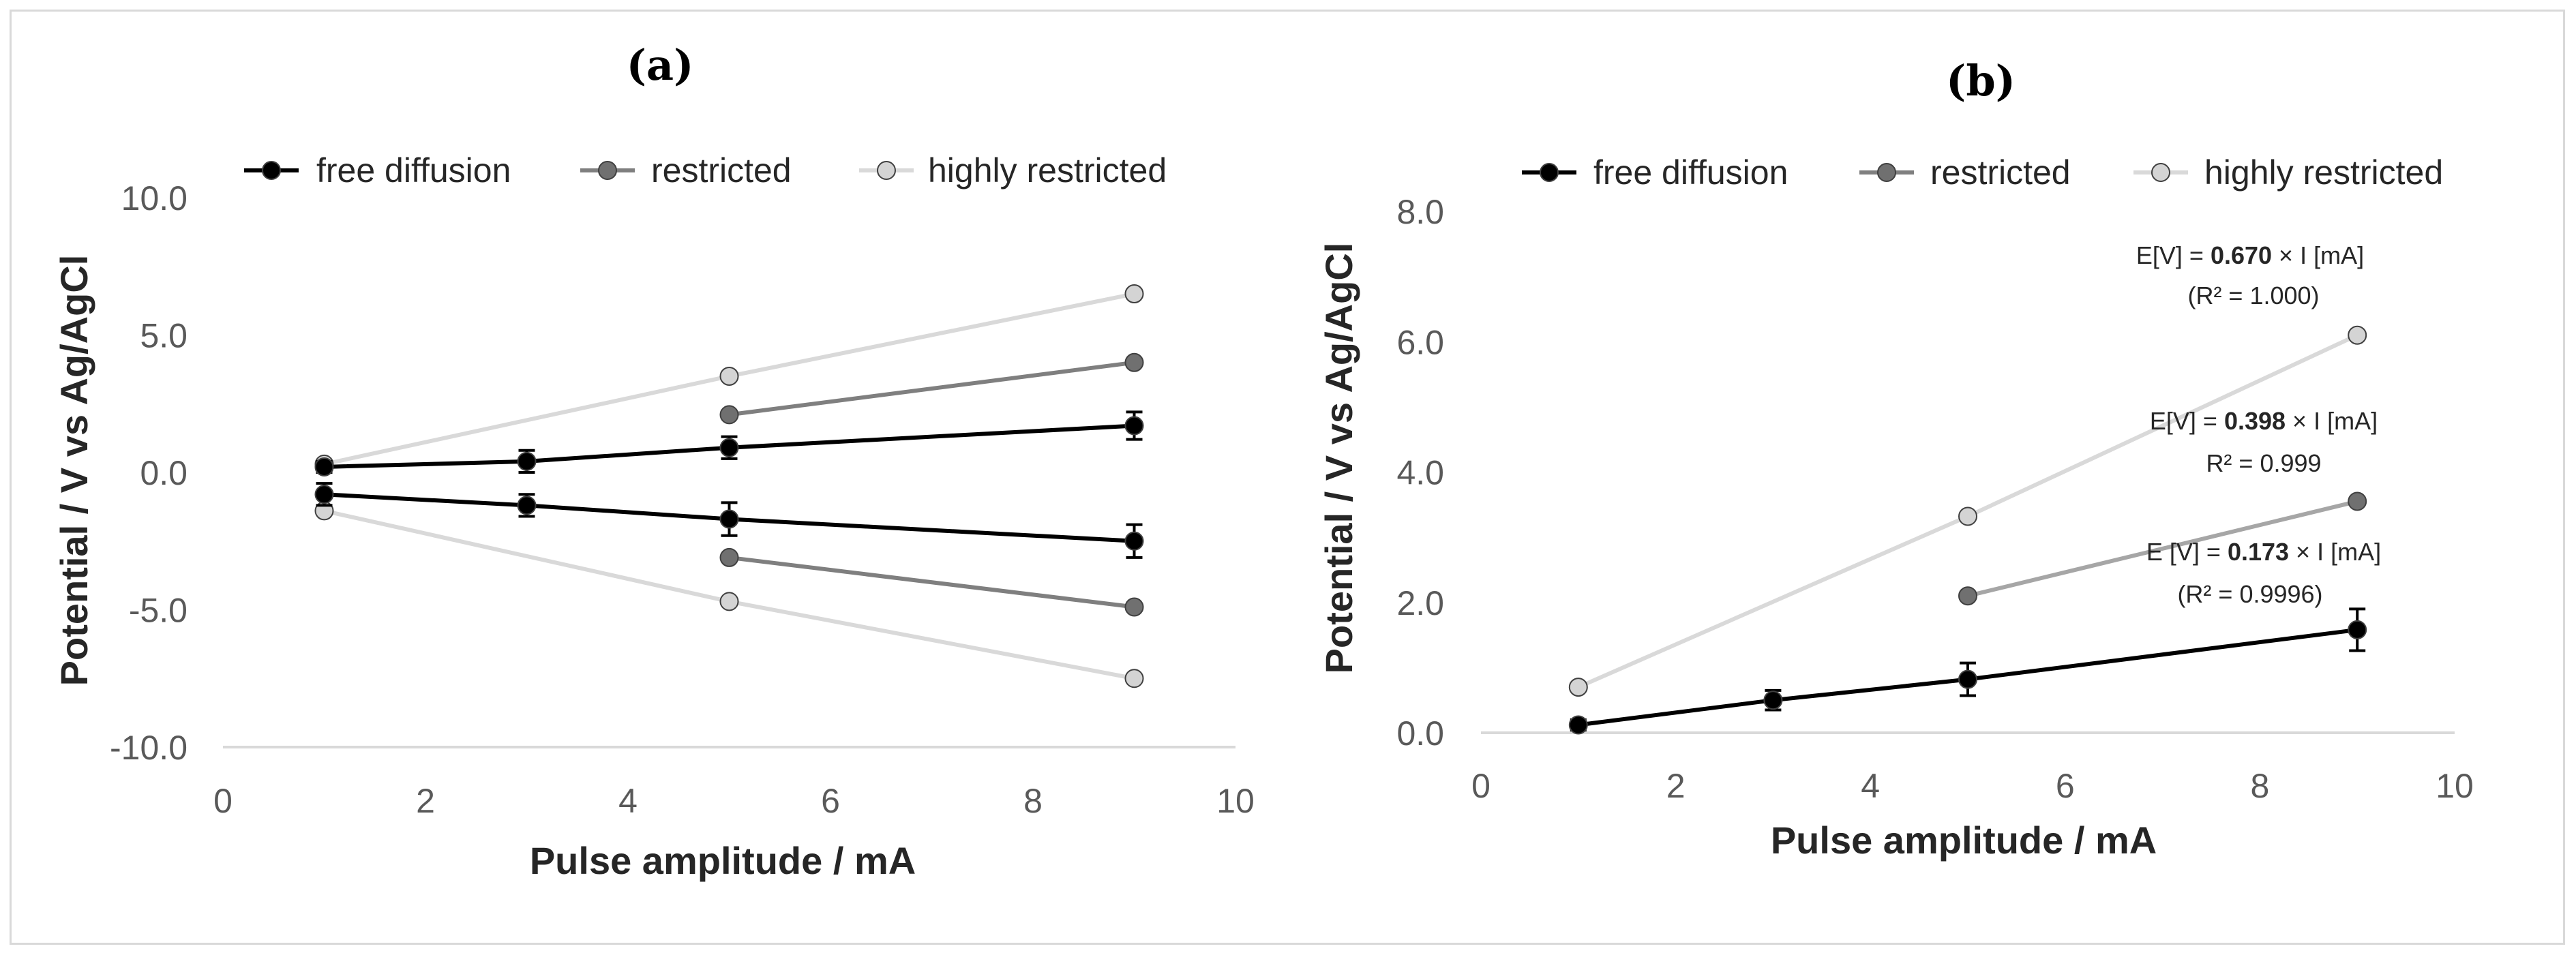  What do you see at coordinates (830, 801) in the screenshot?
I see `panel-a-x-tick-3: 6` at bounding box center [830, 801].